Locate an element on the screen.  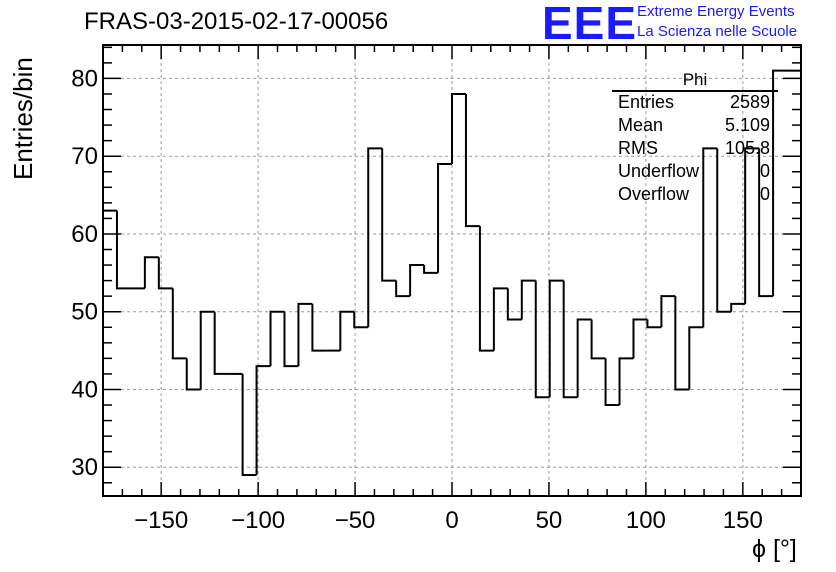
stat-row-entries: Entries 2589 is located at coordinates (694, 103).